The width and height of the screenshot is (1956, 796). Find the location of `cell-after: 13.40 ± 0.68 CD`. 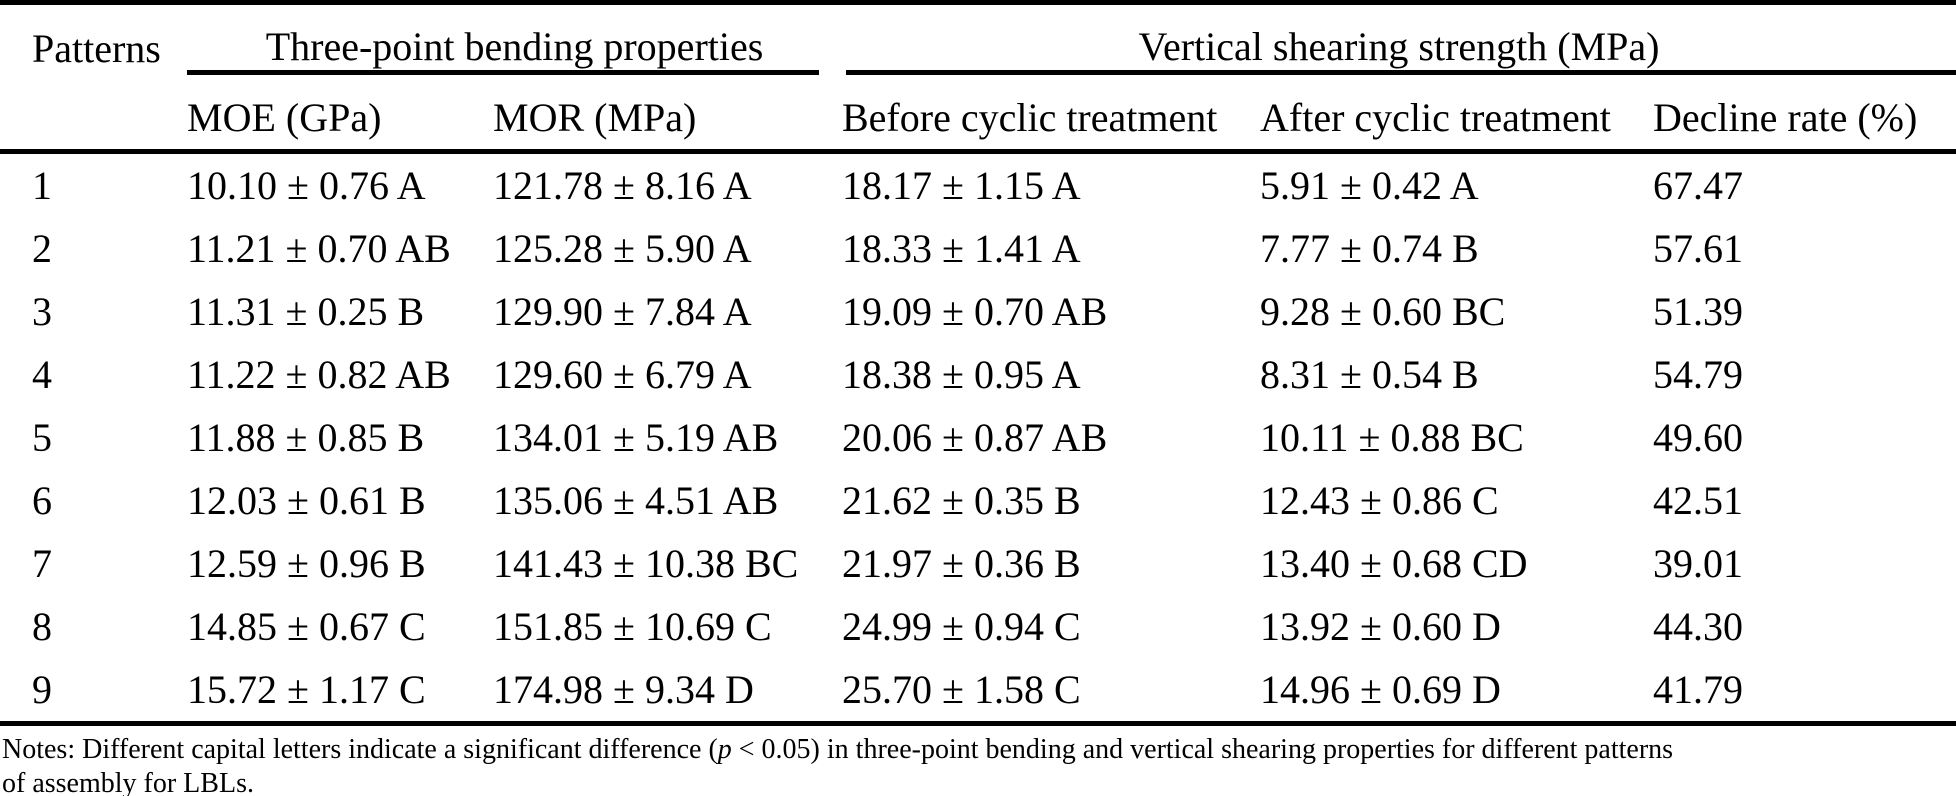

cell-after: 13.40 ± 0.68 CD is located at coordinates (1394, 563).